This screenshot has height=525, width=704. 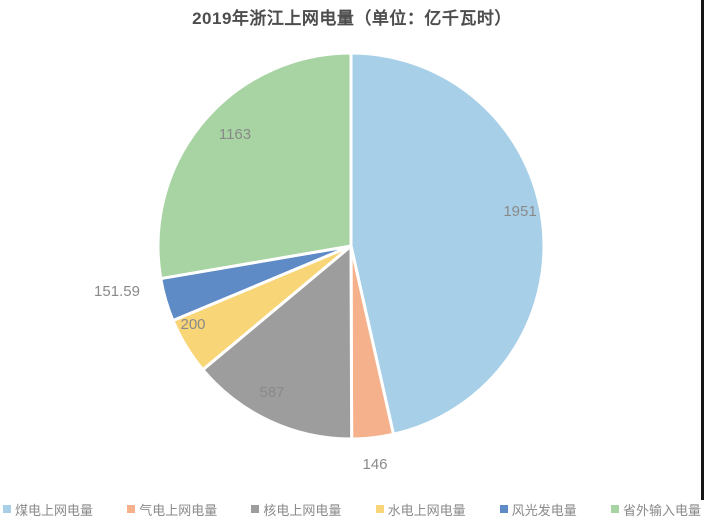 What do you see at coordinates (271, 392) in the screenshot?
I see `slice-value-label-nuclear: 587` at bounding box center [271, 392].